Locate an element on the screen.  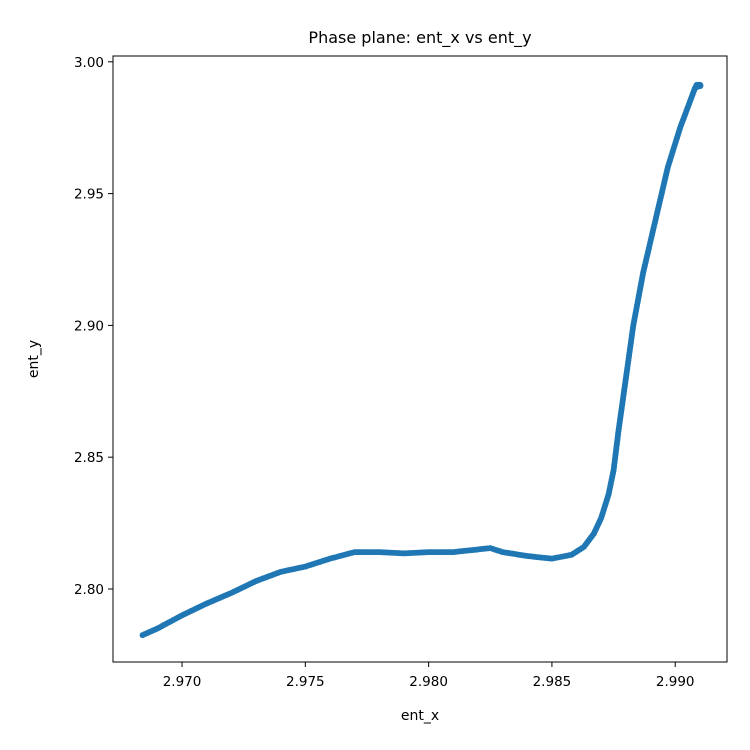
y-axis-ticks: 2.80 2.85 2.90 2.95 3.00 is located at coordinates (93, 326).